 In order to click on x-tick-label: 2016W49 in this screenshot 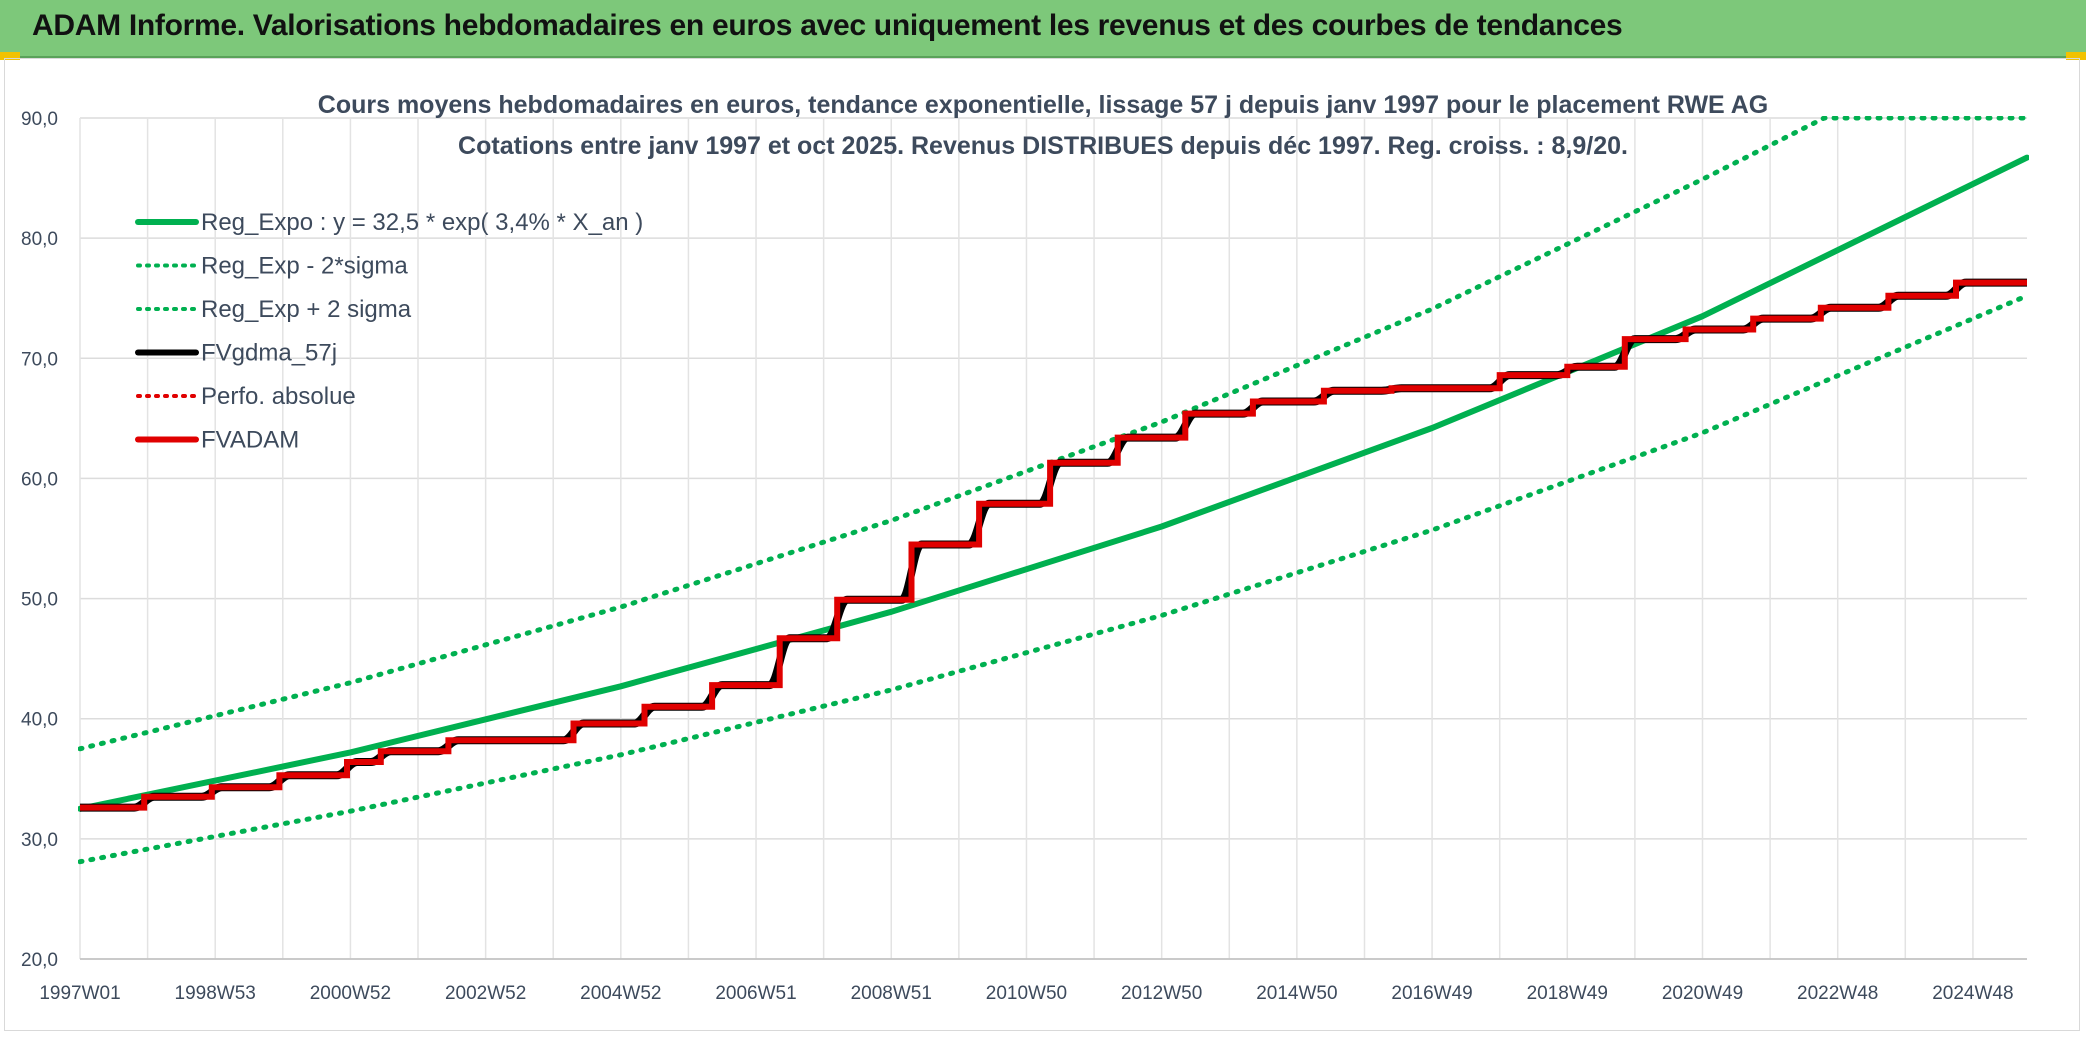, I will do `click(1431, 993)`.